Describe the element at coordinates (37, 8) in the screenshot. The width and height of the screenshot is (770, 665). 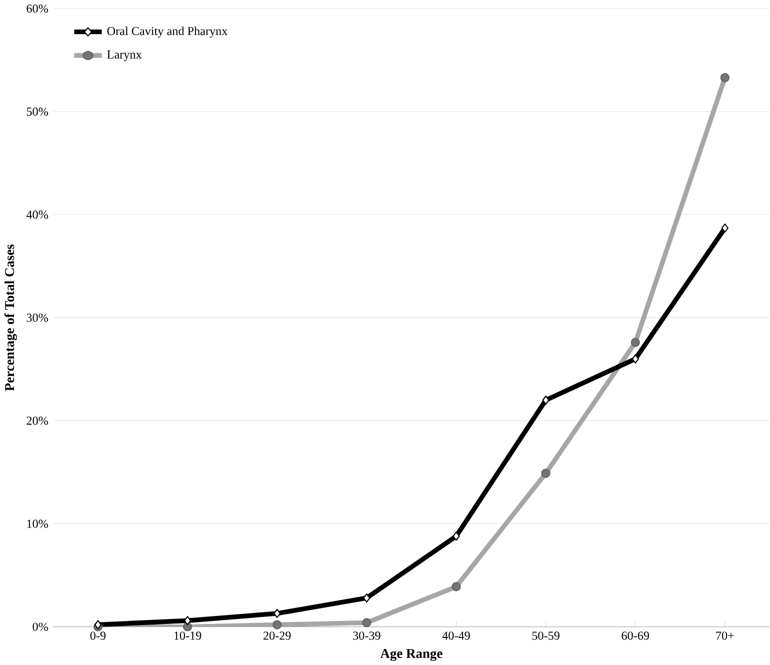
I see `y-tick-label: 60%` at that location.